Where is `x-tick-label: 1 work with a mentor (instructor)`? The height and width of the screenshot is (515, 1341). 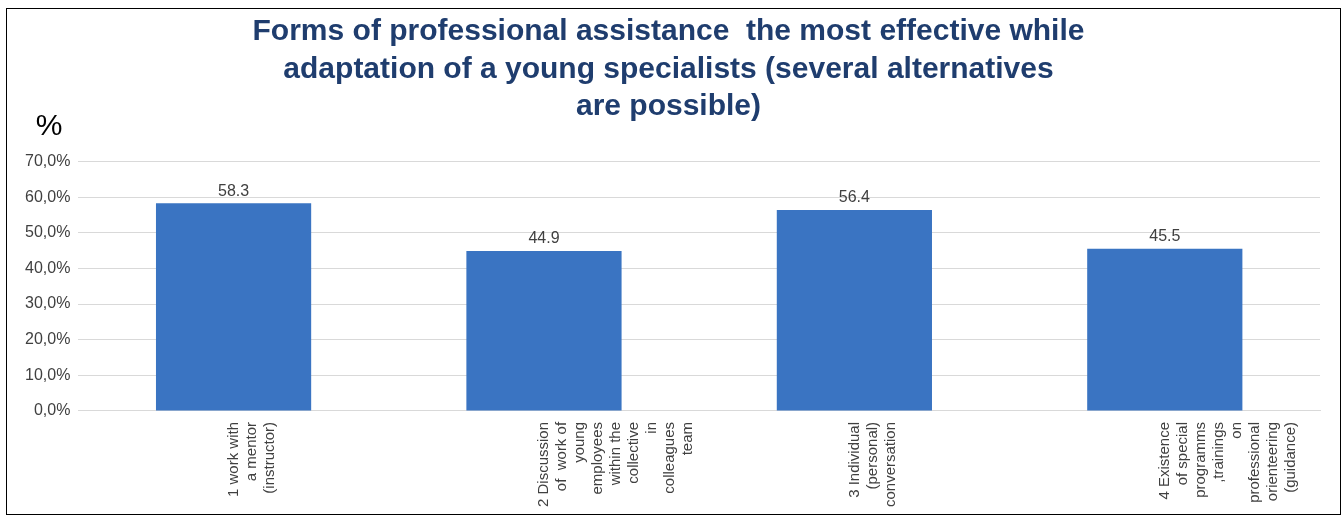 x-tick-label: 1 work with a mentor (instructor) is located at coordinates (250, 459).